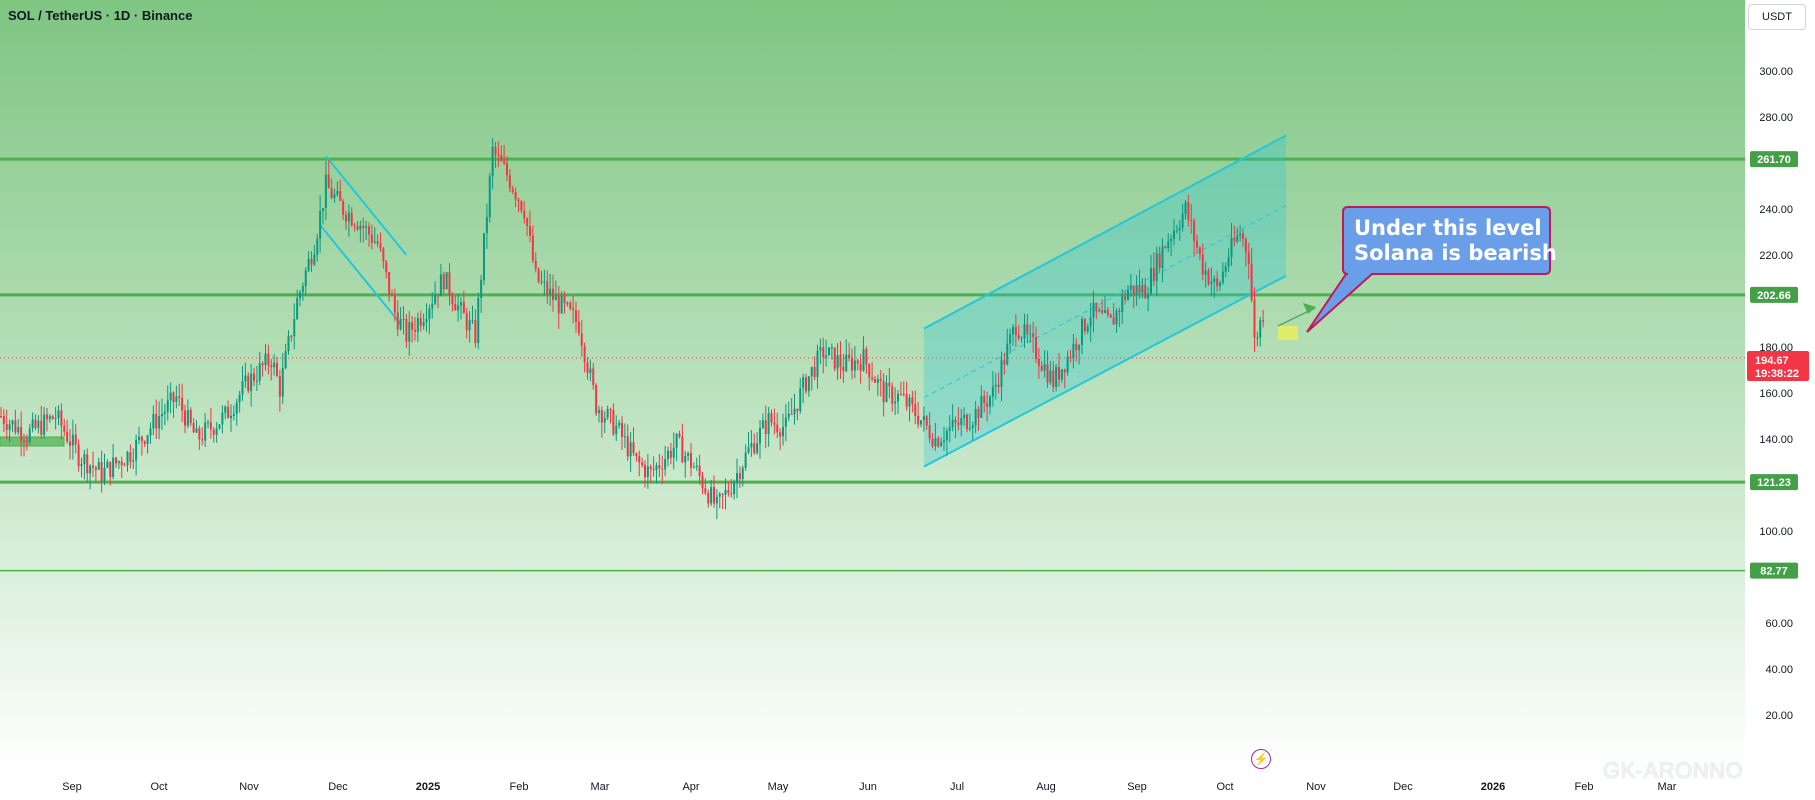 This screenshot has width=1815, height=800. Describe the element at coordinates (1774, 572) in the screenshot. I see `level-label-3: 82.77` at that location.